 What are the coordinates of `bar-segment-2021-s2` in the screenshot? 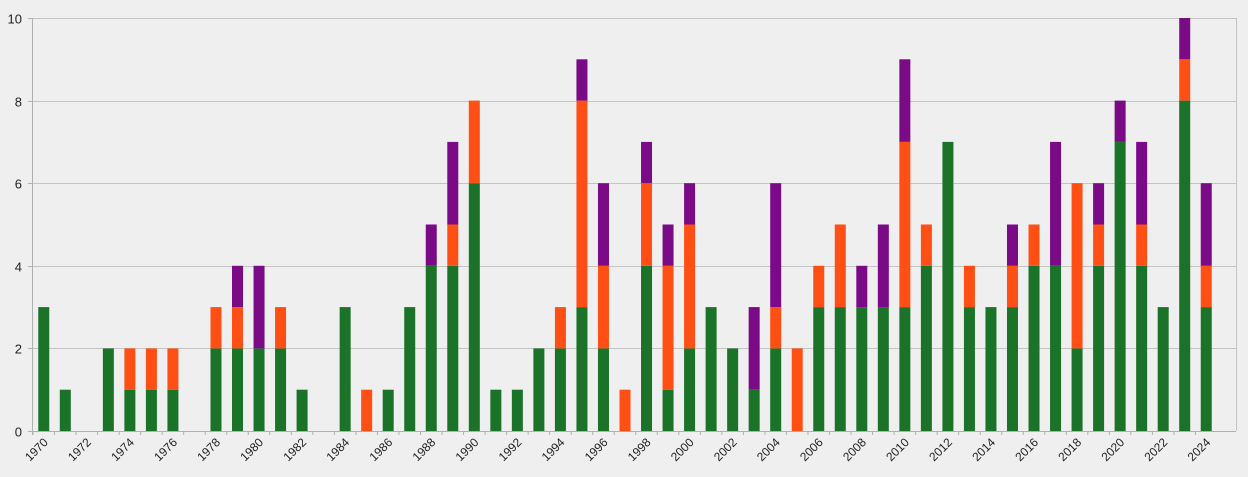 It's located at (1142, 183).